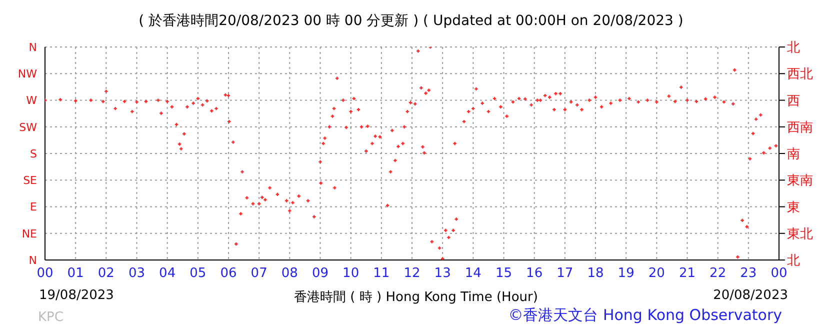 The height and width of the screenshot is (331, 836). What do you see at coordinates (793, 154) in the screenshot?
I see `category-label: 南` at bounding box center [793, 154].